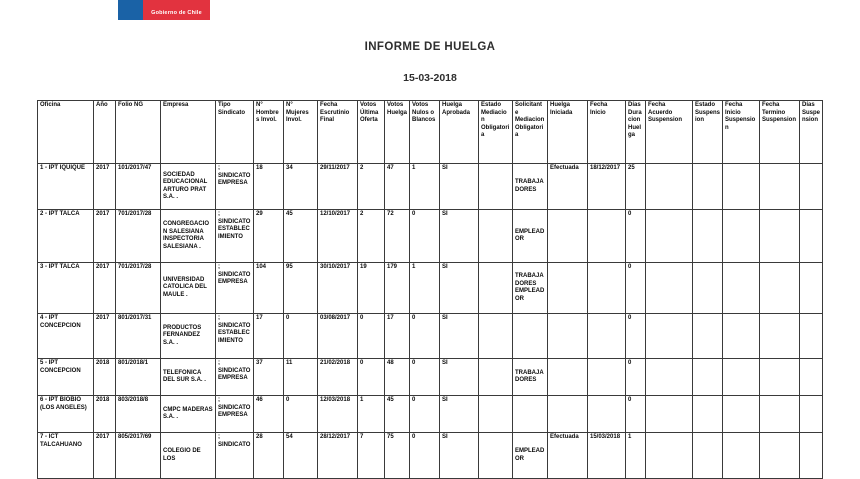 This screenshot has width=860, height=479. What do you see at coordinates (138, 336) in the screenshot?
I see `table-cell: 801/2017/31` at bounding box center [138, 336].